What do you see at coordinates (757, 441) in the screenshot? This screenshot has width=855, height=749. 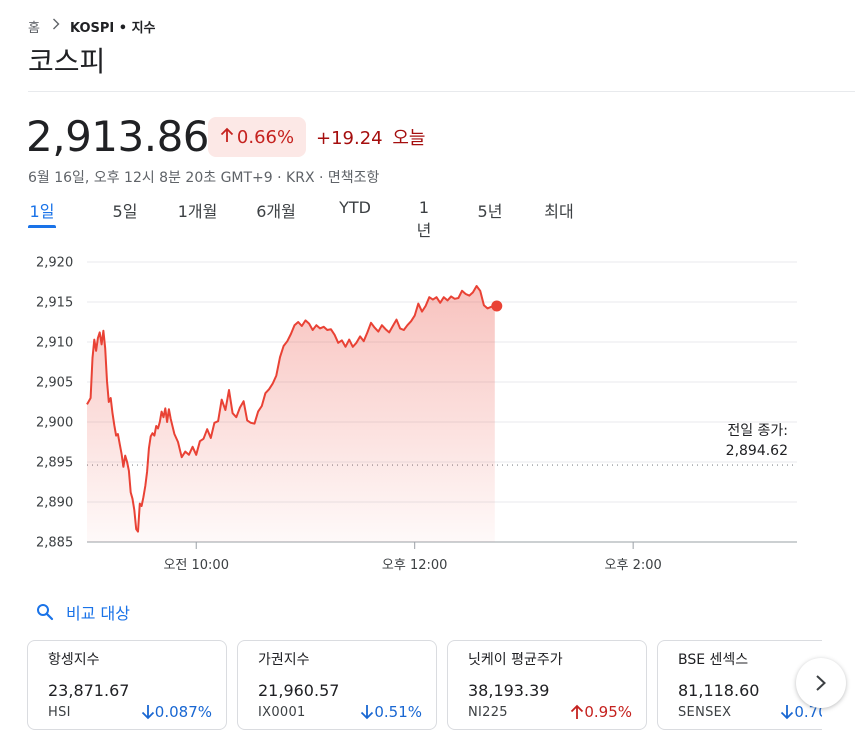 I see `previous-close-annotation: 전일 종가: 2,894.62` at bounding box center [757, 441].